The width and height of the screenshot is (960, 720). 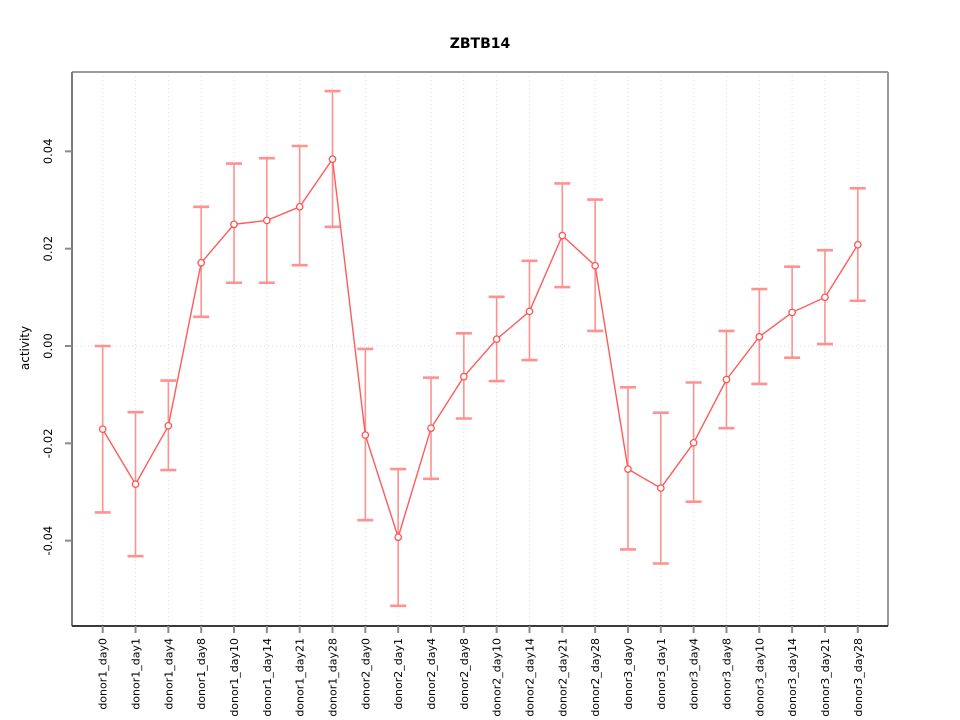 What do you see at coordinates (398, 537) in the screenshot?
I see `data-point-donor2_day1` at bounding box center [398, 537].